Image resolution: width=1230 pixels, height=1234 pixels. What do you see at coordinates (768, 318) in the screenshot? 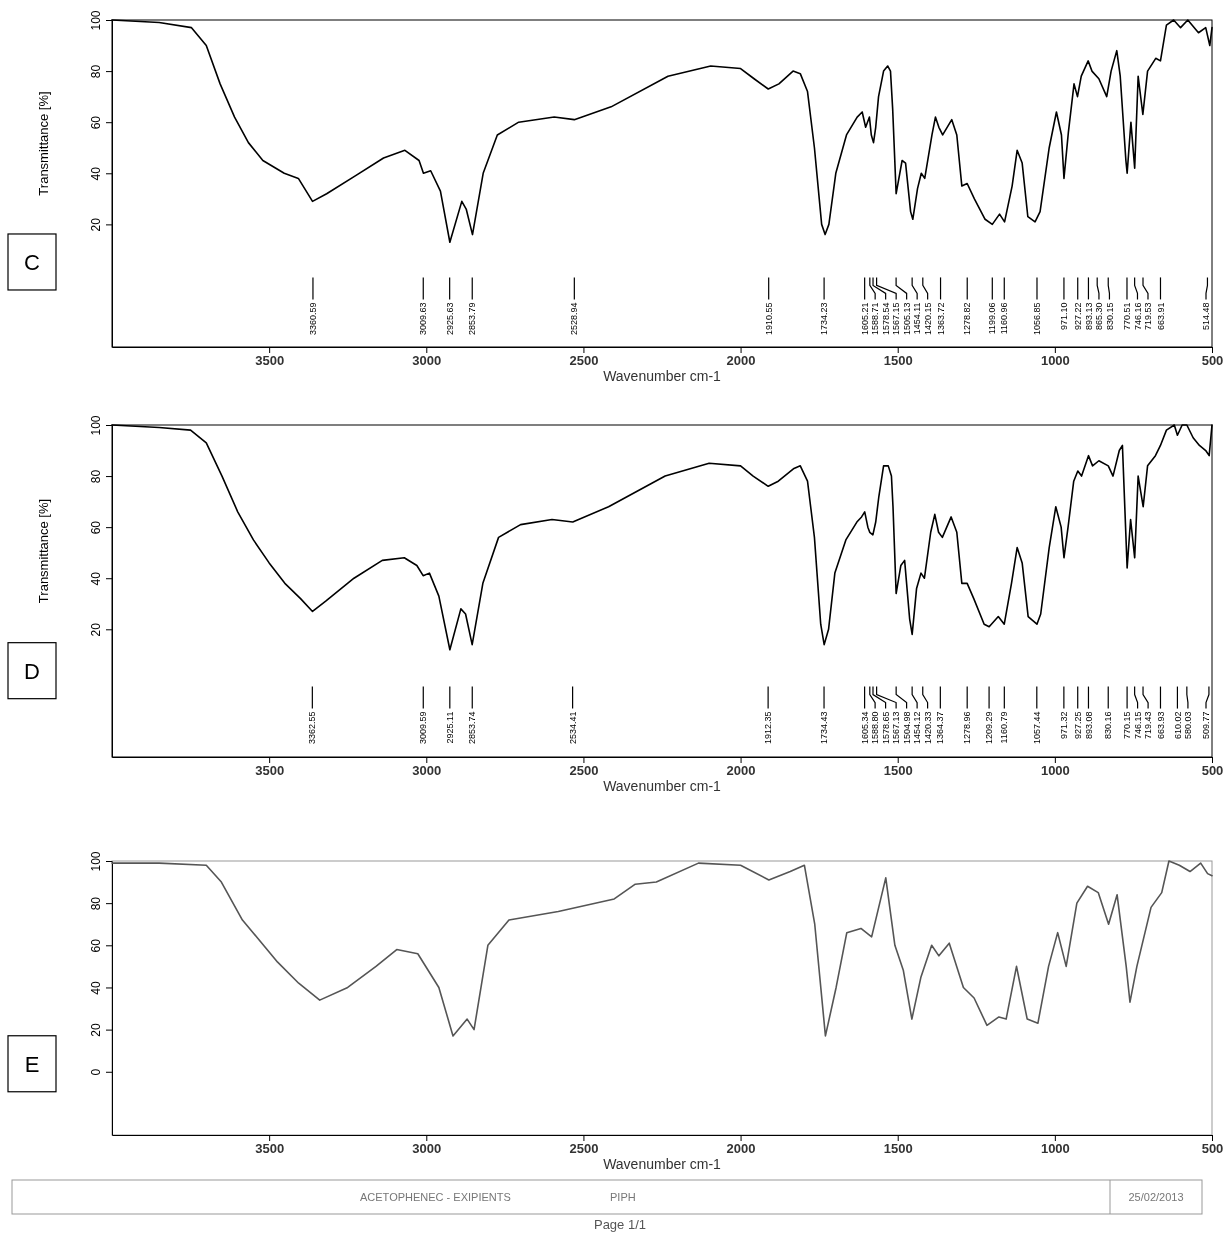
I see `annotation: 1910.55` at bounding box center [768, 318].